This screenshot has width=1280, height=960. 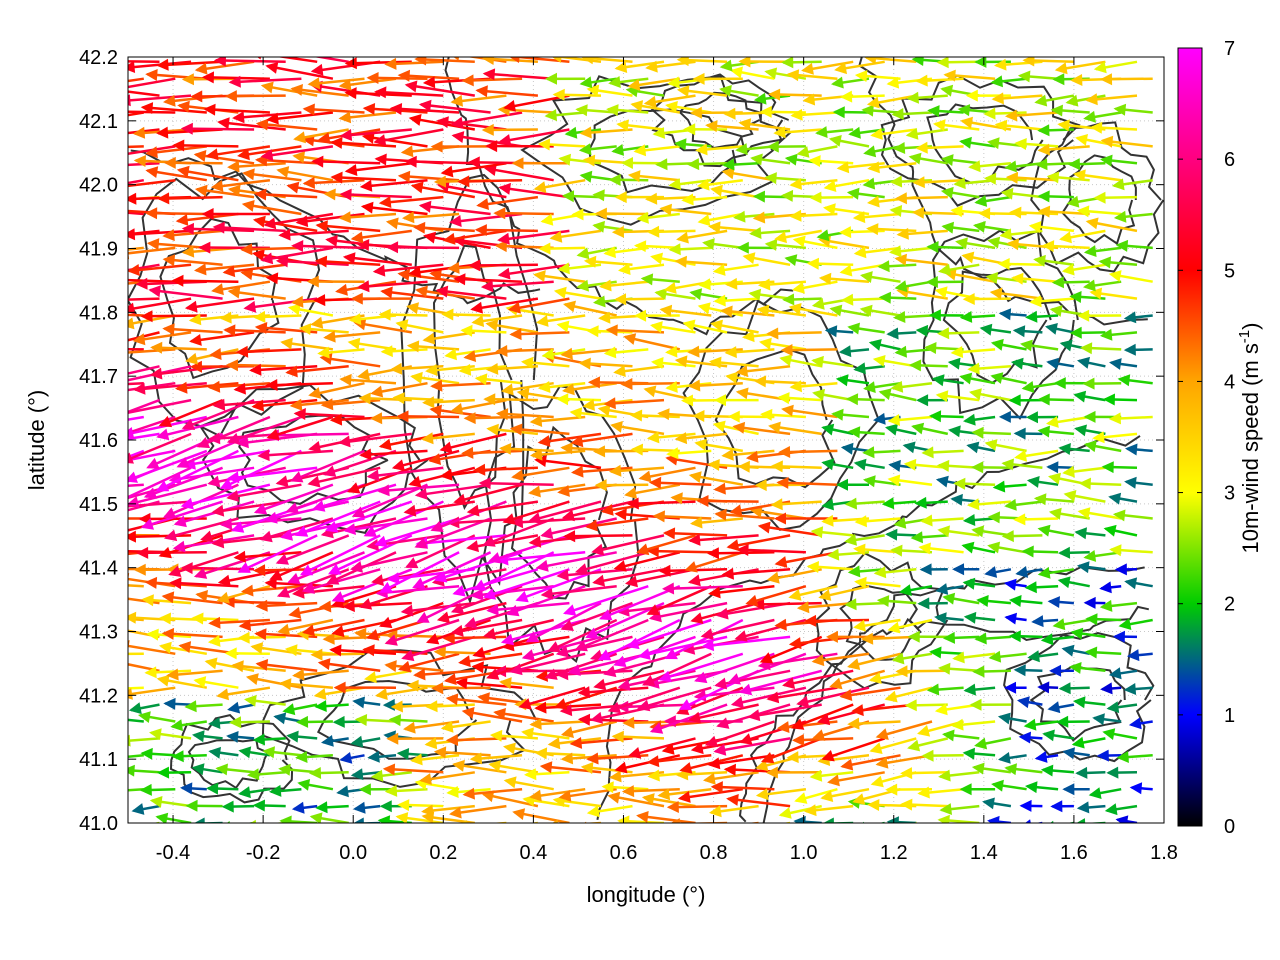 What do you see at coordinates (1229, 494) in the screenshot?
I see `colorbar-tick-label: 3` at bounding box center [1229, 494].